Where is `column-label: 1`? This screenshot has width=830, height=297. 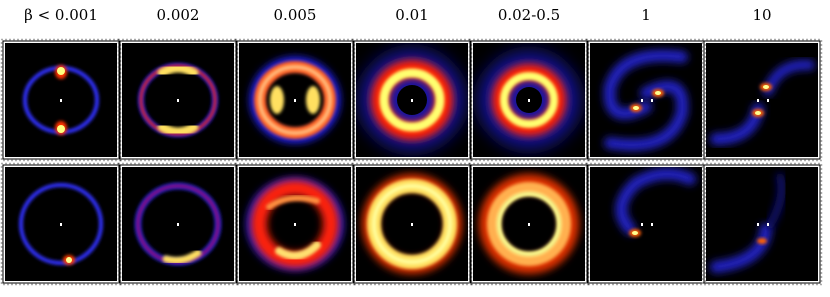
column-label: 1 is located at coordinates (646, 15).